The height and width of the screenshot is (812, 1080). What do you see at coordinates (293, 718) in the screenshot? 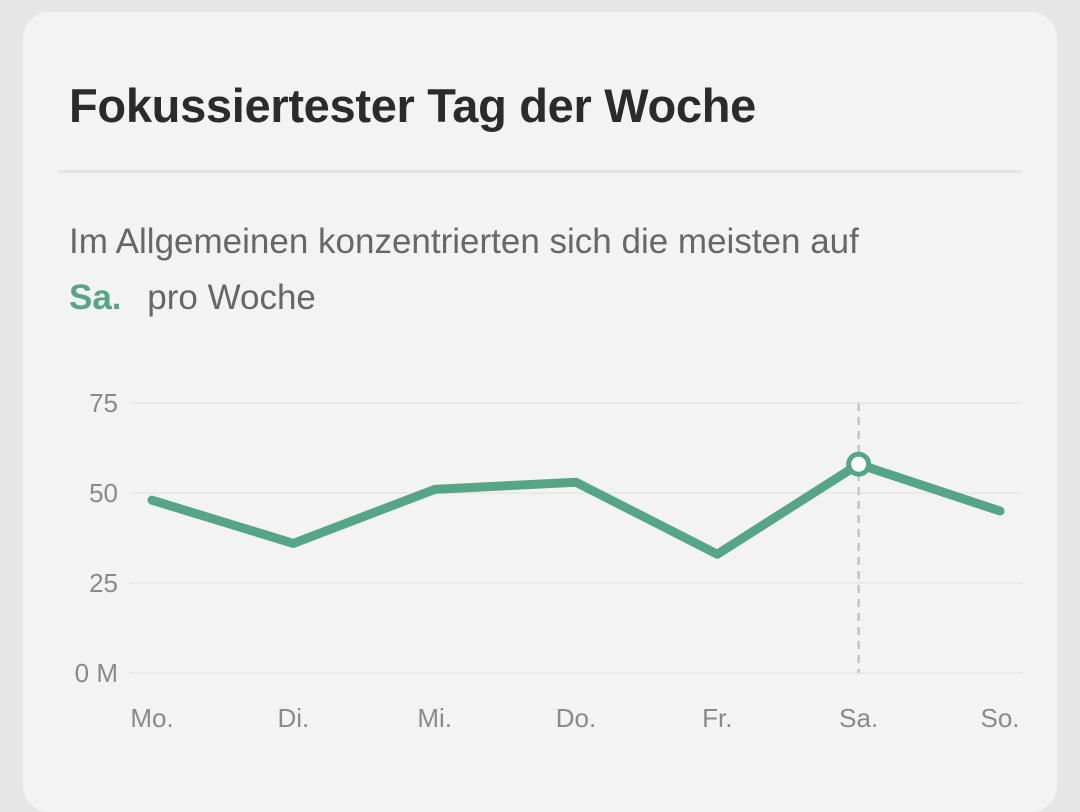
I see `x-tick-label: Di.` at bounding box center [293, 718].